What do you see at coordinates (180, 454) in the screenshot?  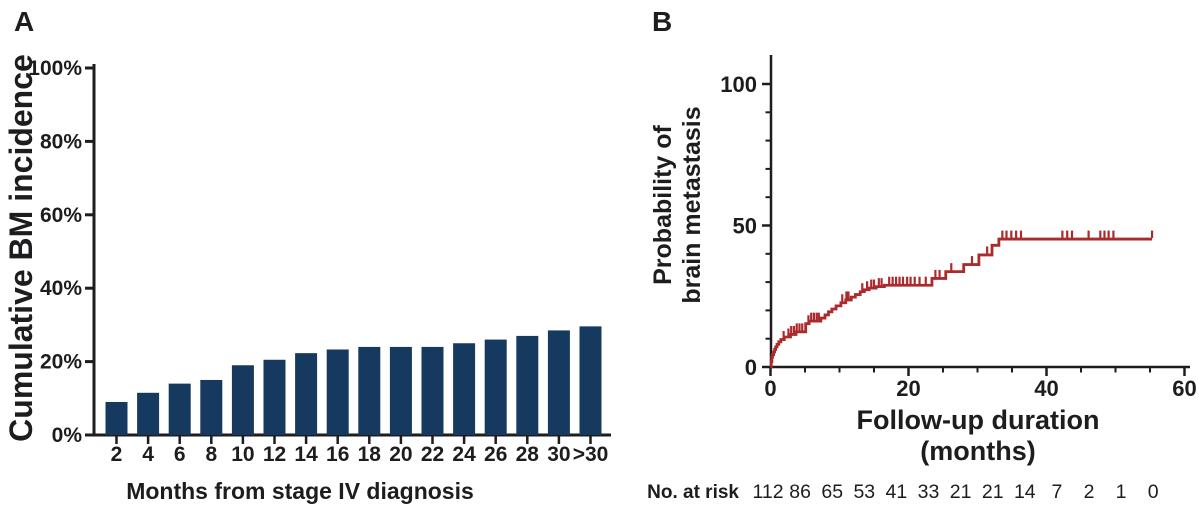 I see `x-tick-label: 6` at bounding box center [180, 454].